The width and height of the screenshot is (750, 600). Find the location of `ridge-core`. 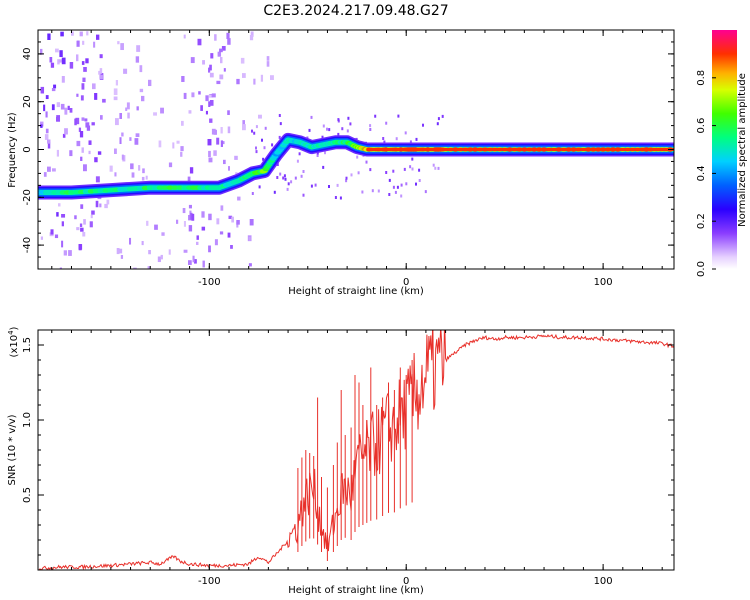

ridge-core is located at coordinates (150, 187).